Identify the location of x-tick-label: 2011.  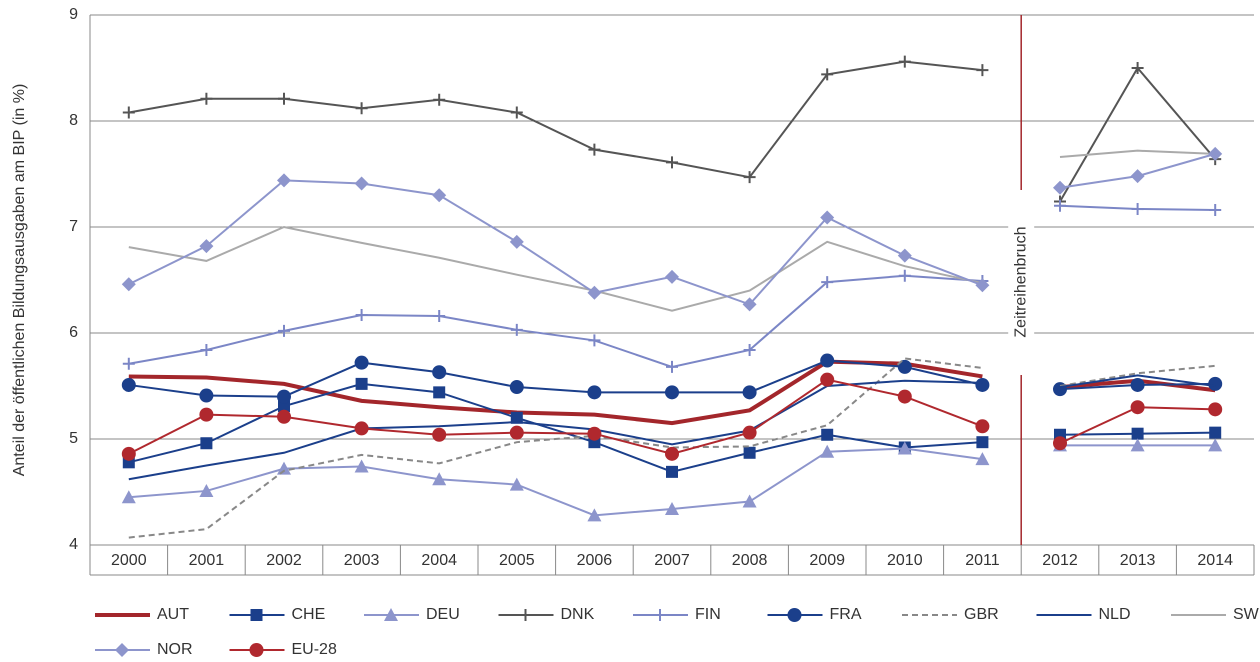
(982, 560).